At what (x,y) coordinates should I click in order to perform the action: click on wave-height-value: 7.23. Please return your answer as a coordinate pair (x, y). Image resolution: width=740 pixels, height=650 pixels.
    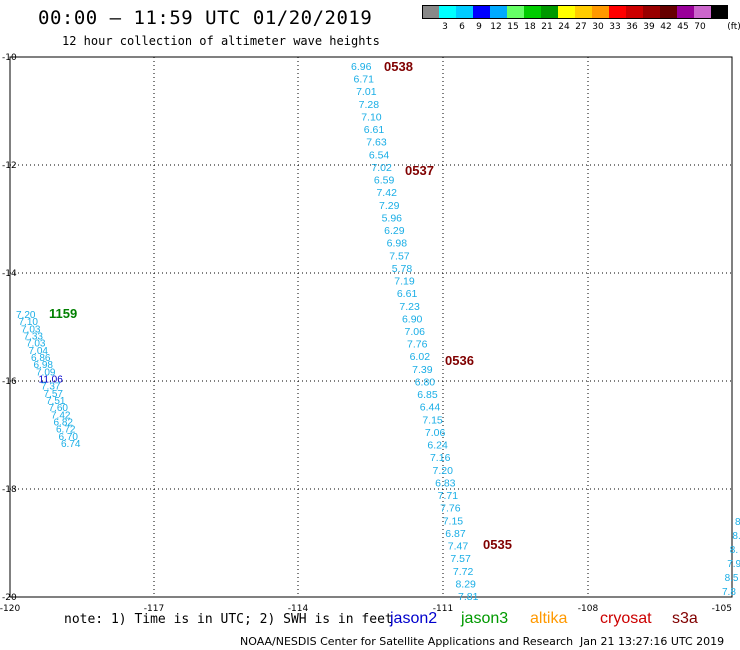
    Looking at the image, I should click on (409, 307).